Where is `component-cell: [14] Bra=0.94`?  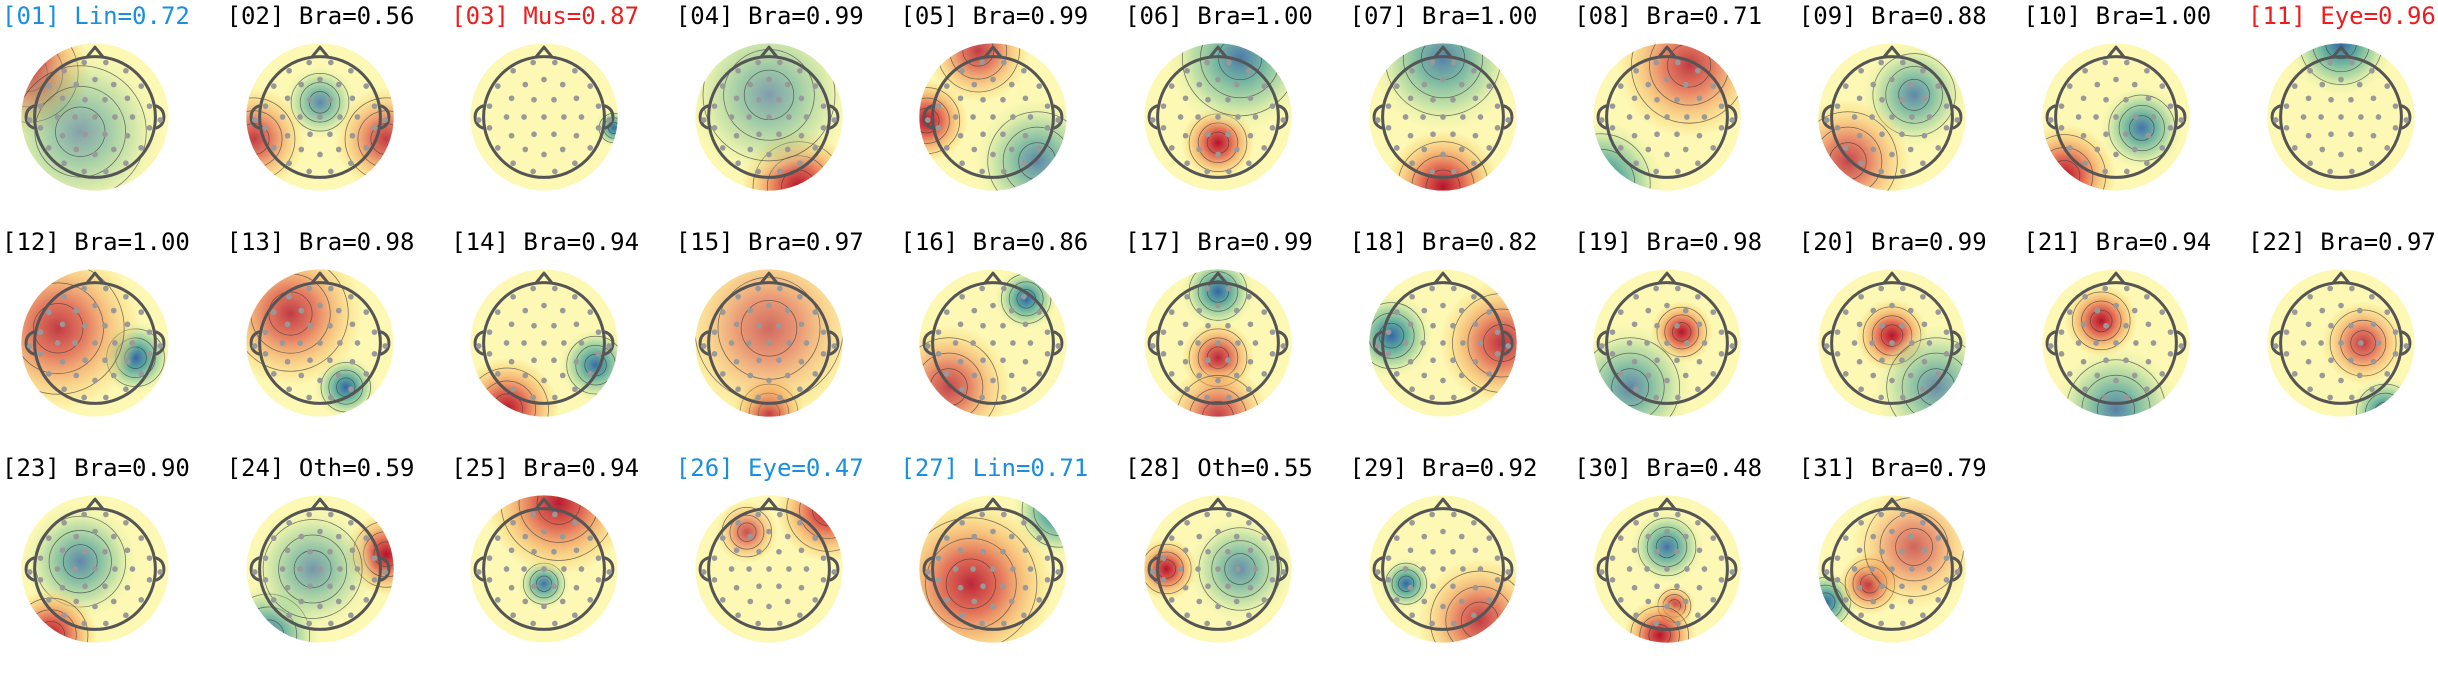 component-cell: [14] Bra=0.94 is located at coordinates (564, 338).